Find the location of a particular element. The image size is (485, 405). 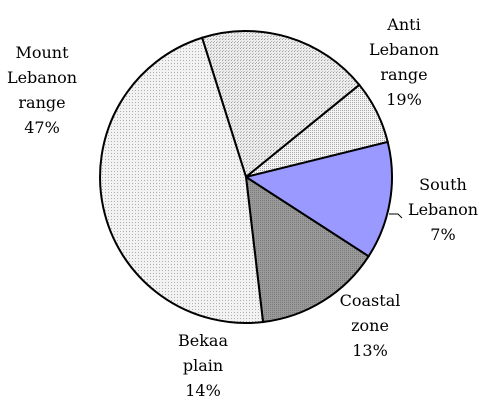

slice-name-line: zone is located at coordinates (370, 325).